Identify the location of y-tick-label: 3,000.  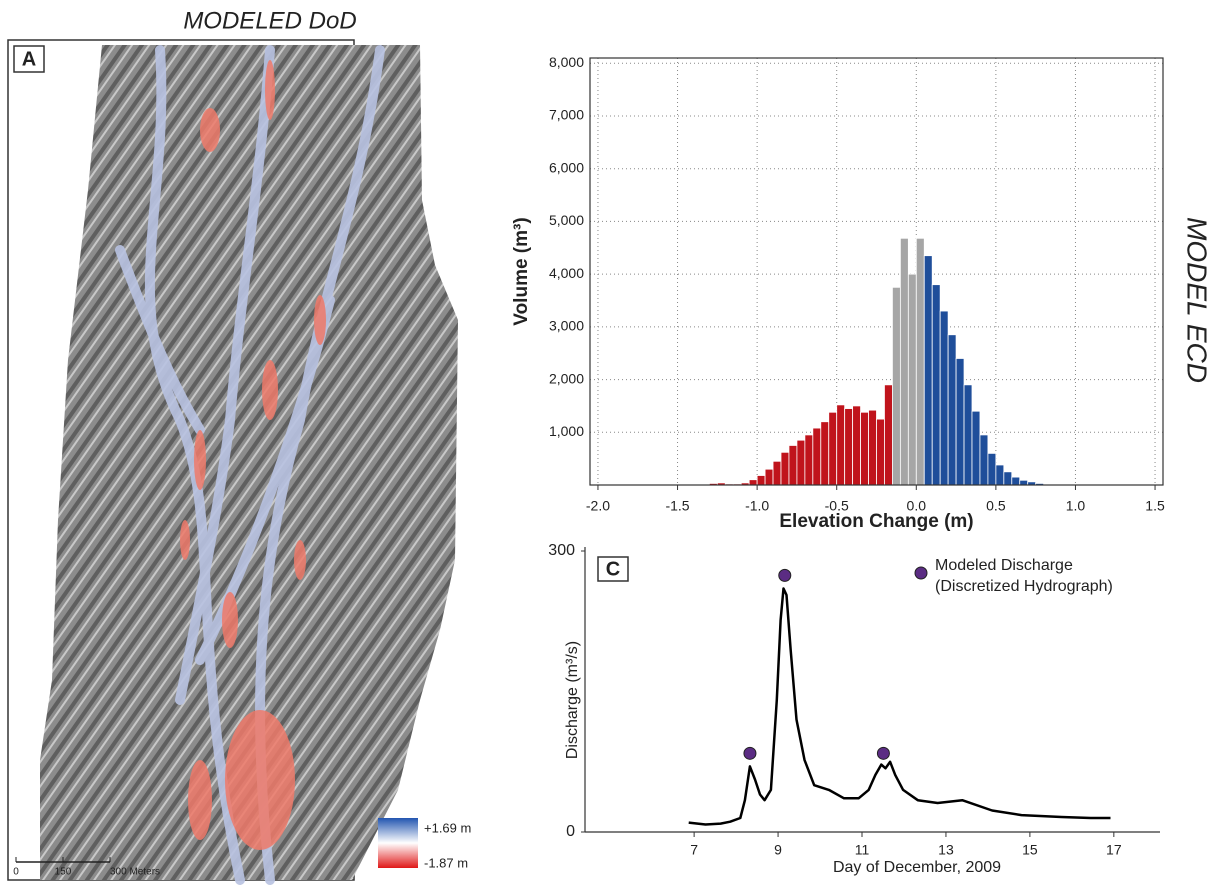
(566, 326).